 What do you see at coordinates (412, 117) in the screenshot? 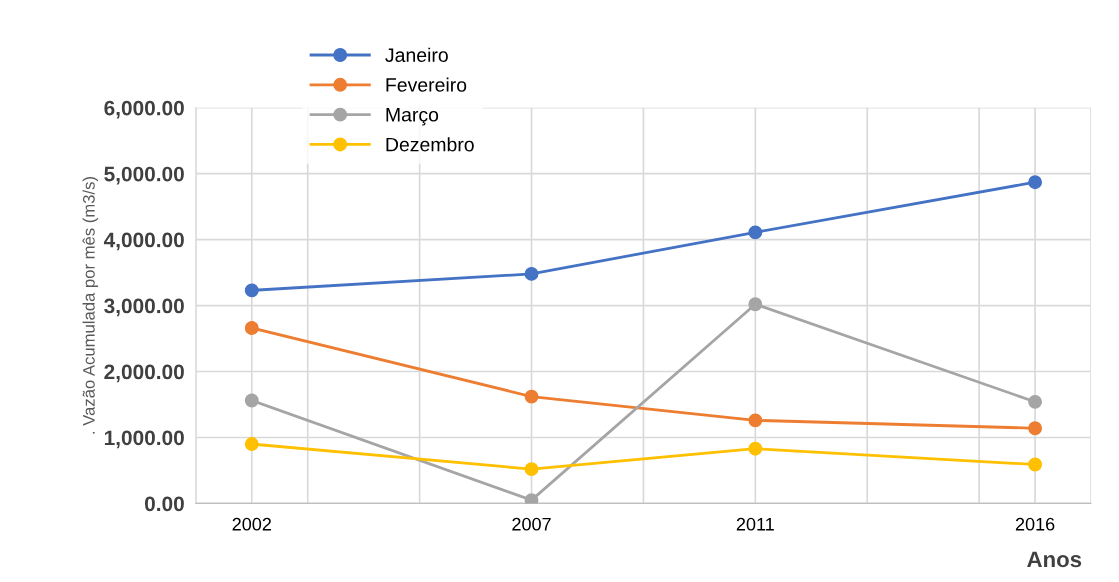
I see `legend-label: Março` at bounding box center [412, 117].